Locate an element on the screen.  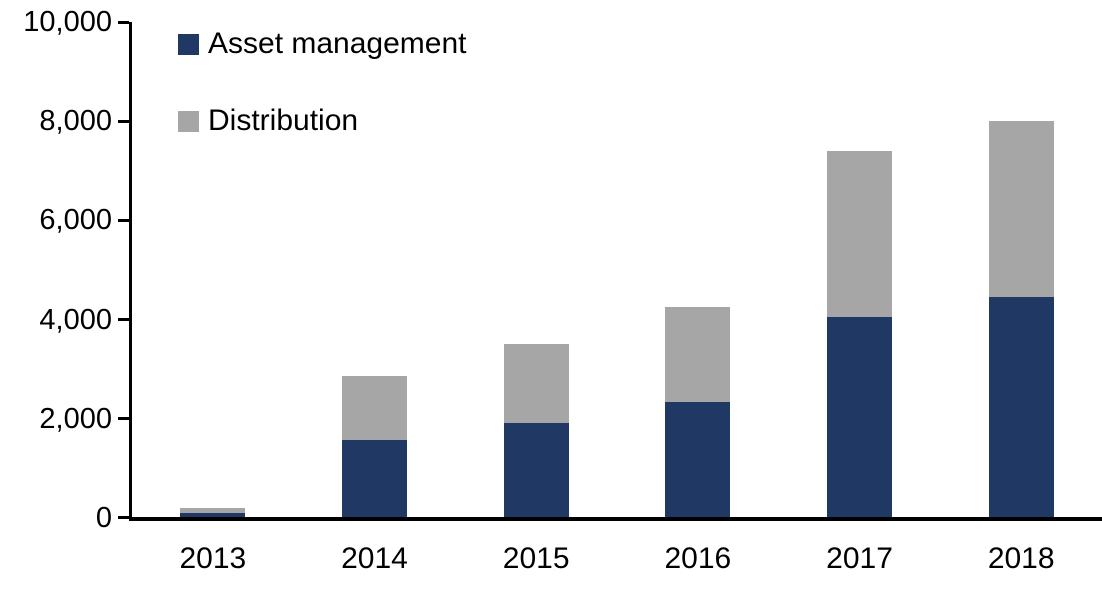
legend-swatch-asset-management is located at coordinates (188, 44).